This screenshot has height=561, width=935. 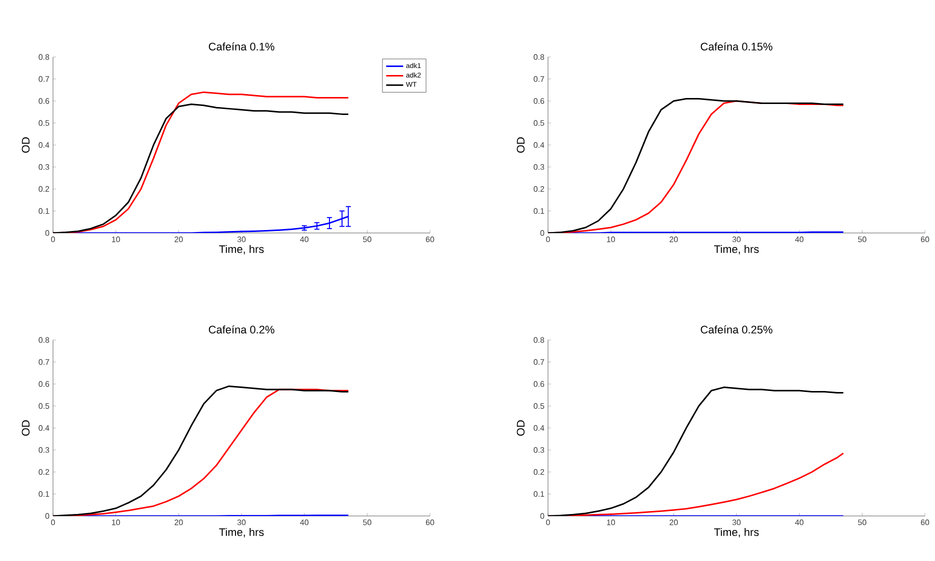 What do you see at coordinates (736, 329) in the screenshot?
I see `chart-title: Cafeína 0.25%` at bounding box center [736, 329].